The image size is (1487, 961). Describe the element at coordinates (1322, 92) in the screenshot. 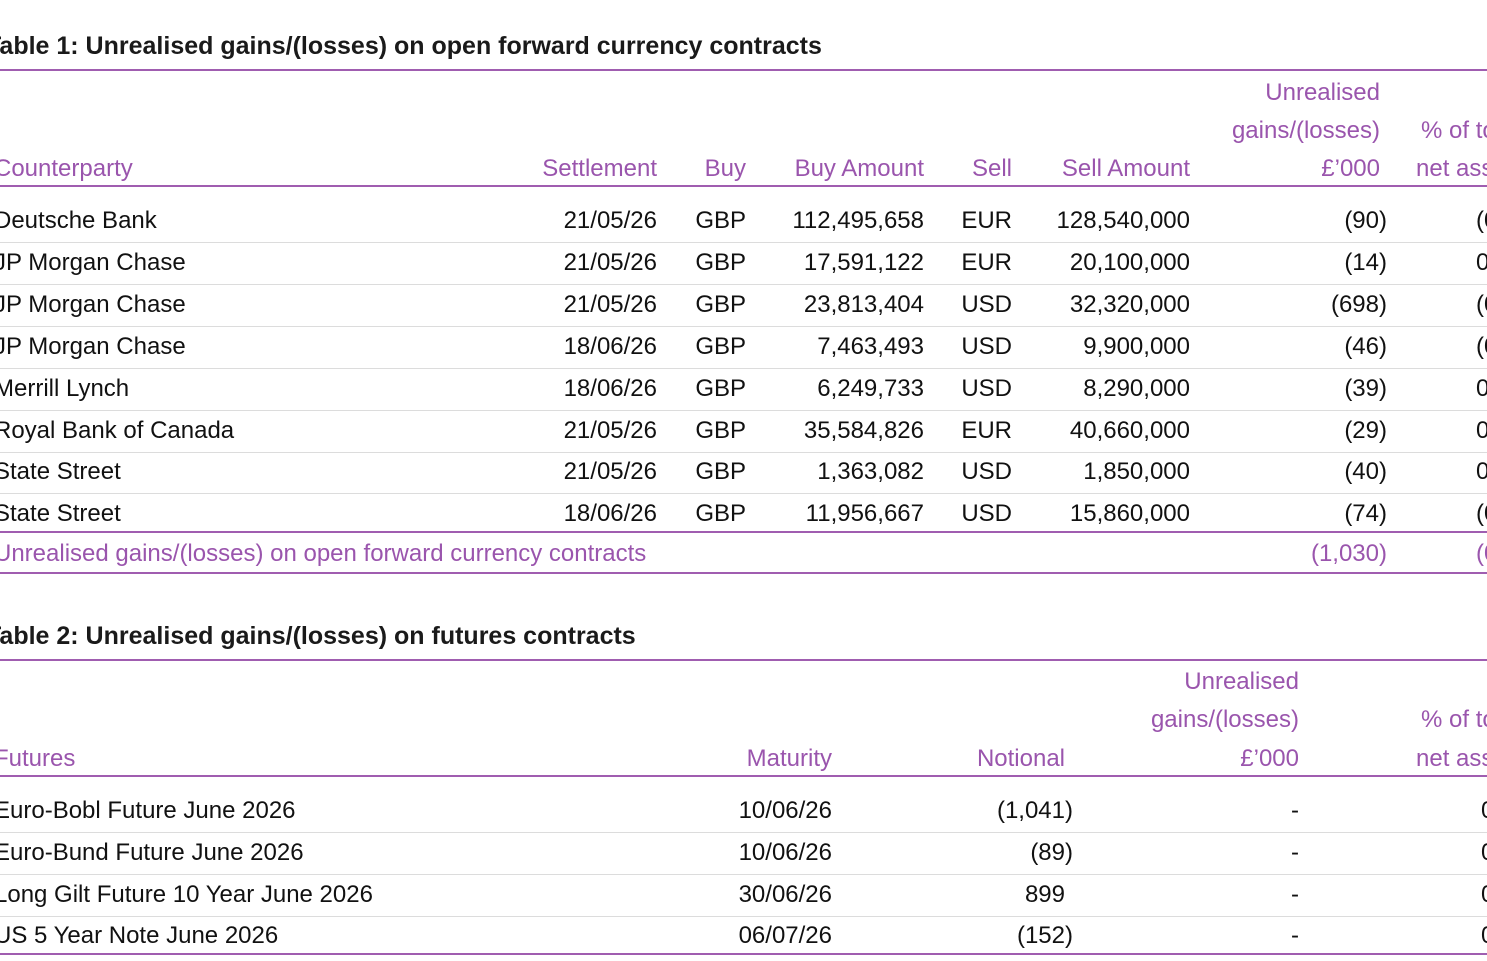

I see `table1-header-unrealised-line1: Unrealised` at that location.